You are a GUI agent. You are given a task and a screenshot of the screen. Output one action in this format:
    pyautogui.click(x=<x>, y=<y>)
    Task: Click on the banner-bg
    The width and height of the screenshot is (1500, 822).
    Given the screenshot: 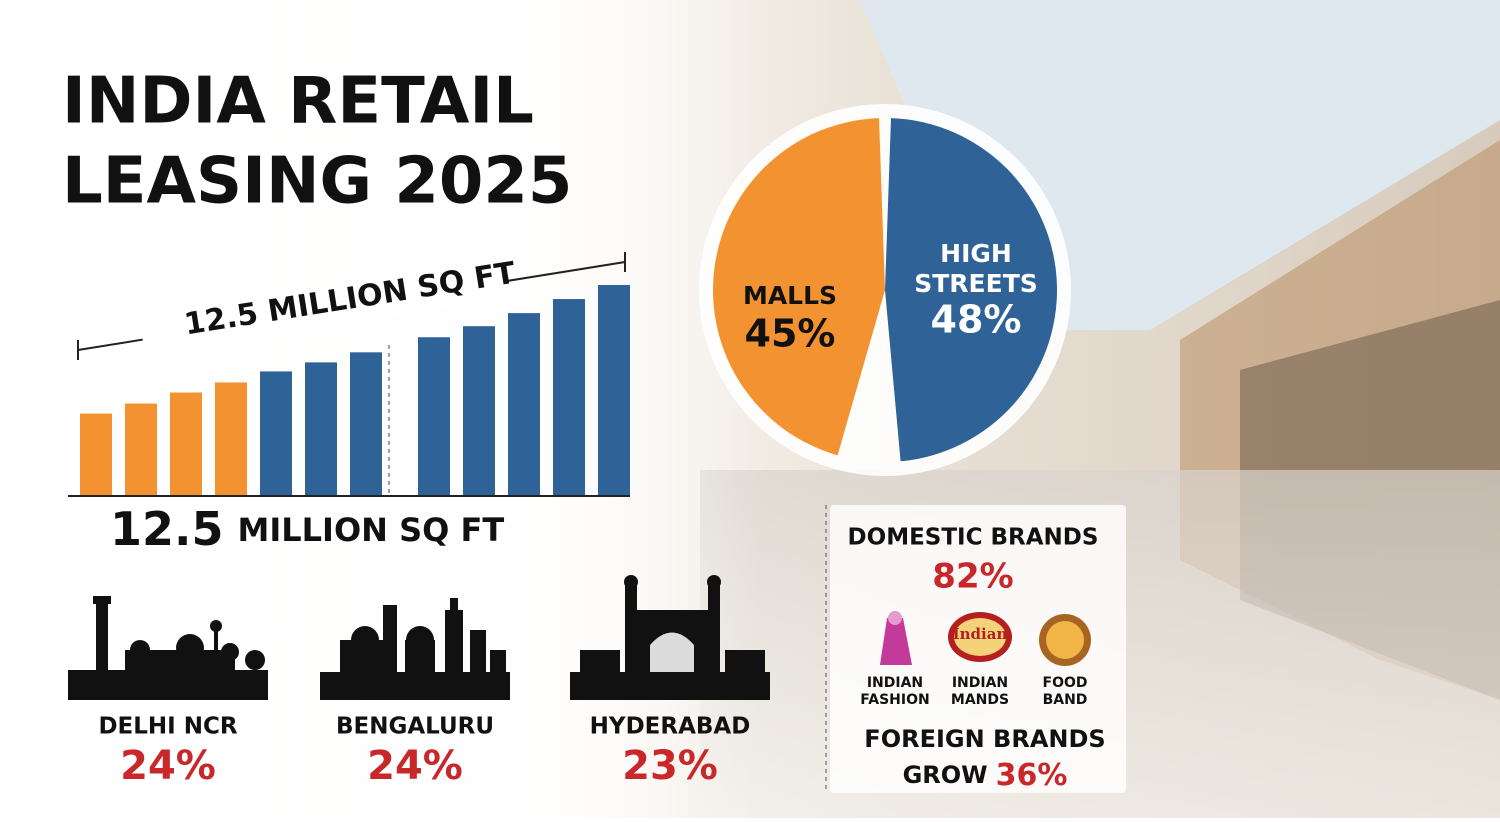 What is the action you would take?
    pyautogui.click(x=325, y=308)
    